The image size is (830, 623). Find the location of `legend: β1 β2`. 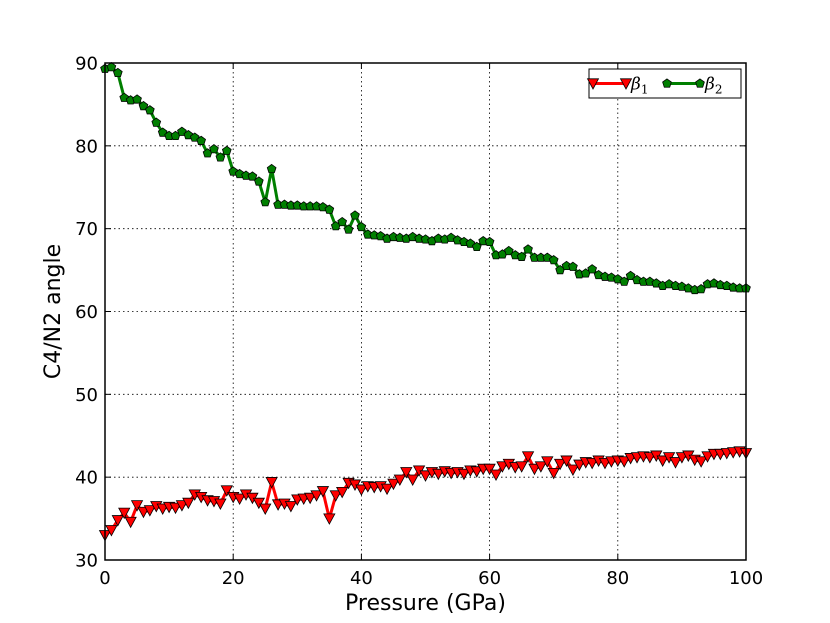

legend: β1 β2 is located at coordinates (664, 83).